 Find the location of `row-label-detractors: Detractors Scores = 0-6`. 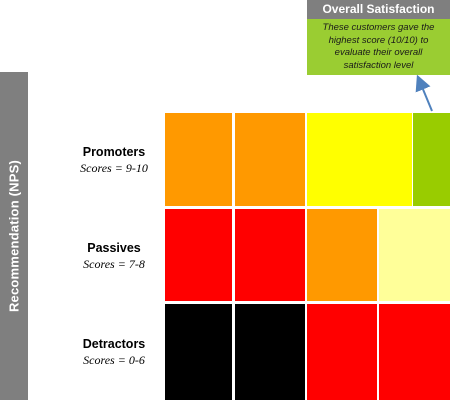

row-label-detractors: Detractors Scores = 0-6 is located at coordinates (114, 352).